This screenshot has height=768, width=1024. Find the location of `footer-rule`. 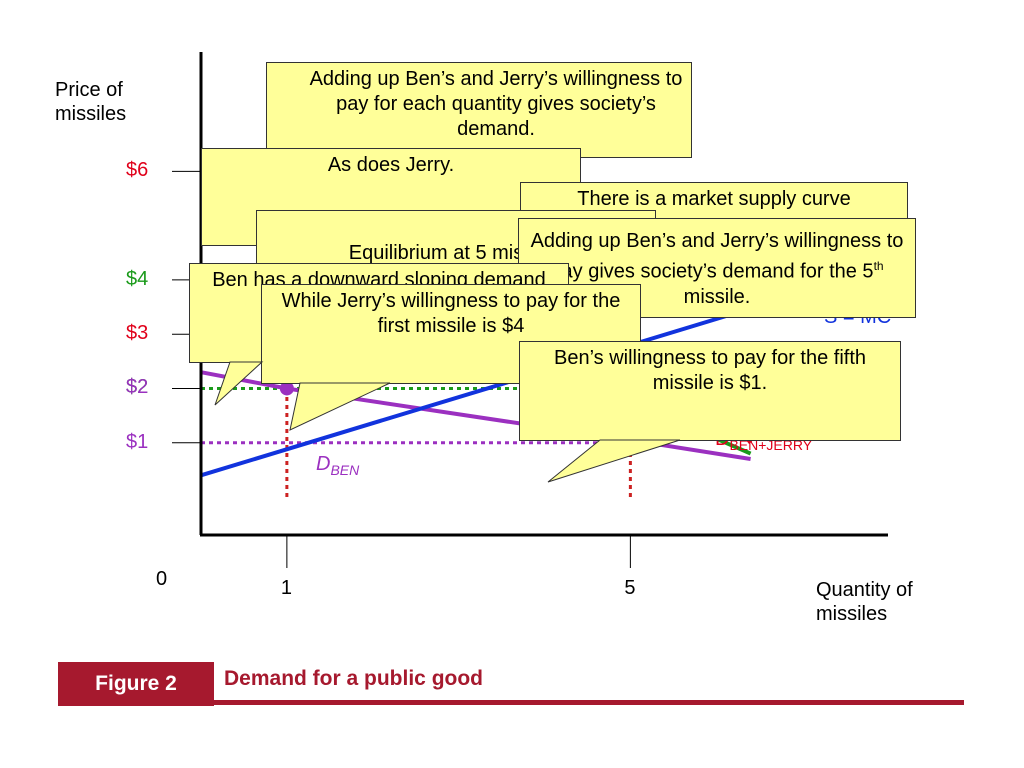

footer-rule is located at coordinates (589, 702).